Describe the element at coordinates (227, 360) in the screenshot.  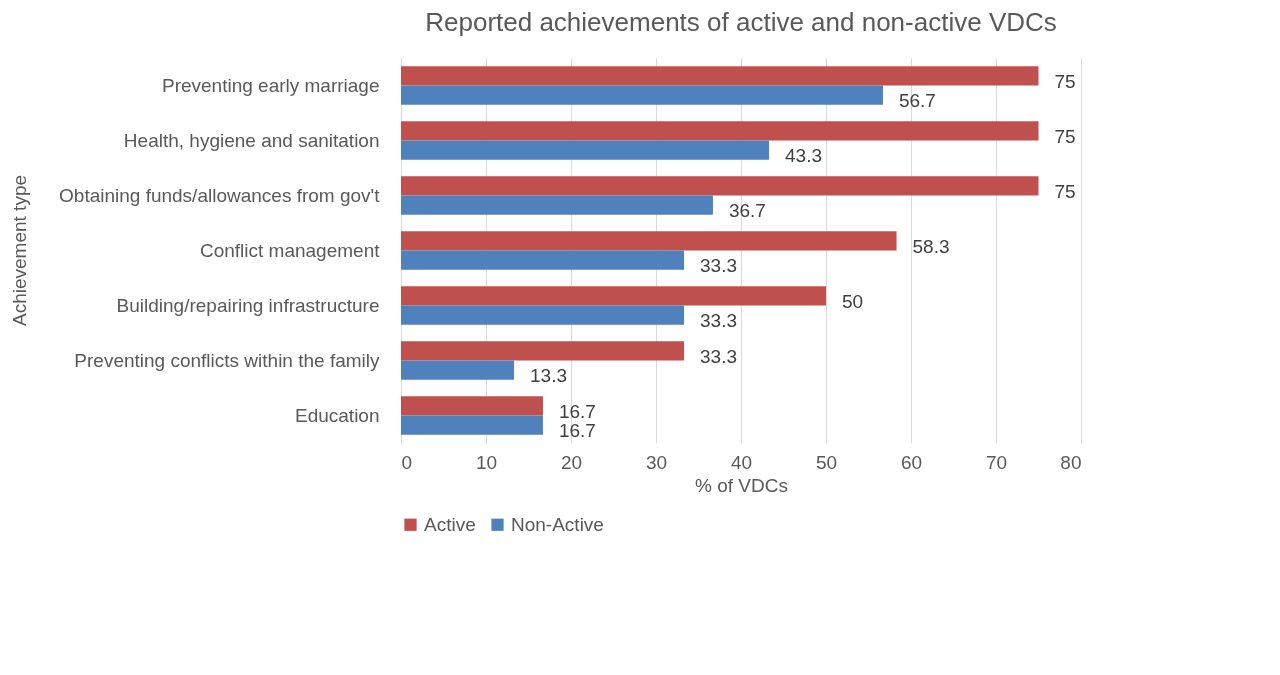
I see `y-tick-label: Preventing conflicts within the family` at that location.